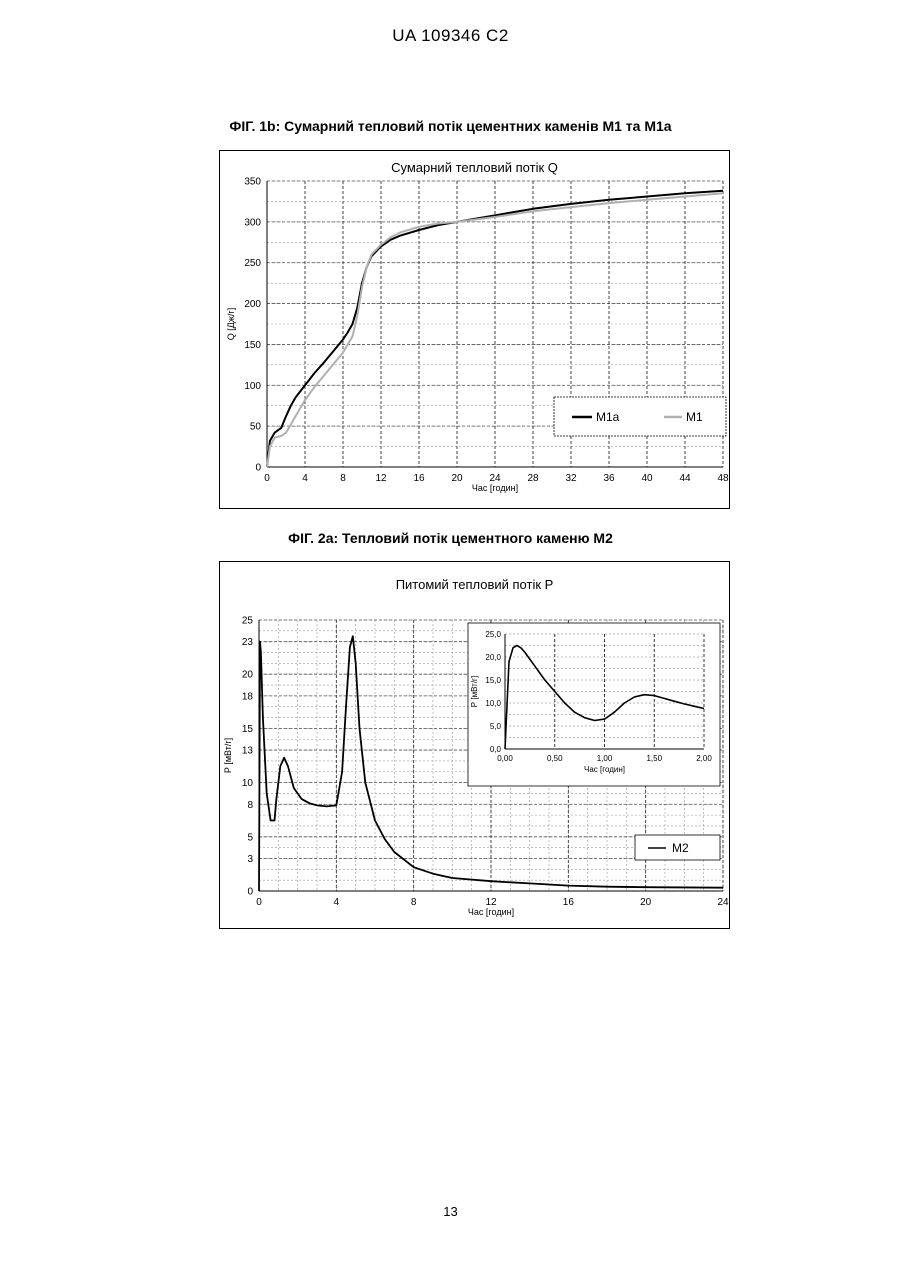 This screenshot has height=1273, width=901. I want to click on x-tick-label: 40, so click(647, 478).